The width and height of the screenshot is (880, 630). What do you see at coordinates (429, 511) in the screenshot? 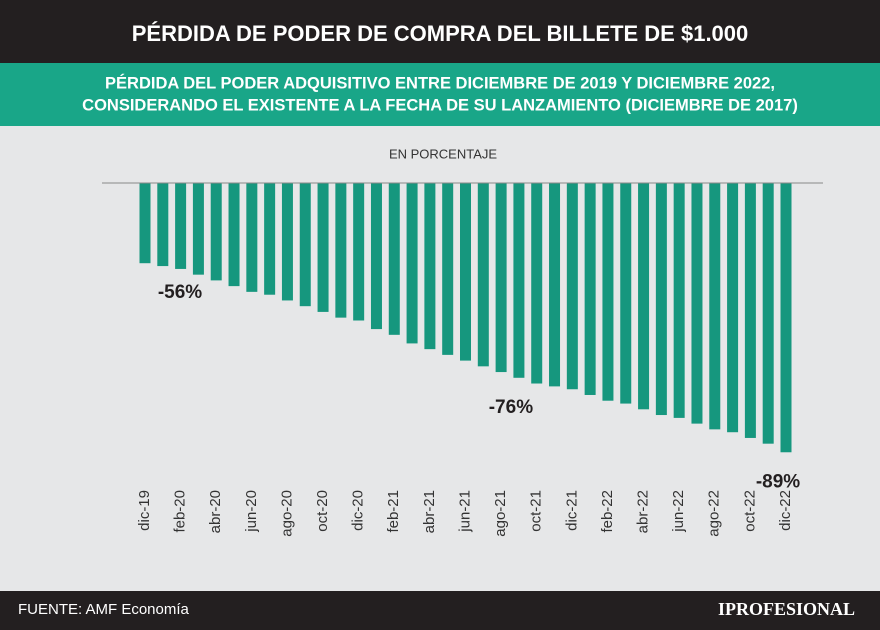
I see `x-tick-label: abr-21` at bounding box center [429, 511].